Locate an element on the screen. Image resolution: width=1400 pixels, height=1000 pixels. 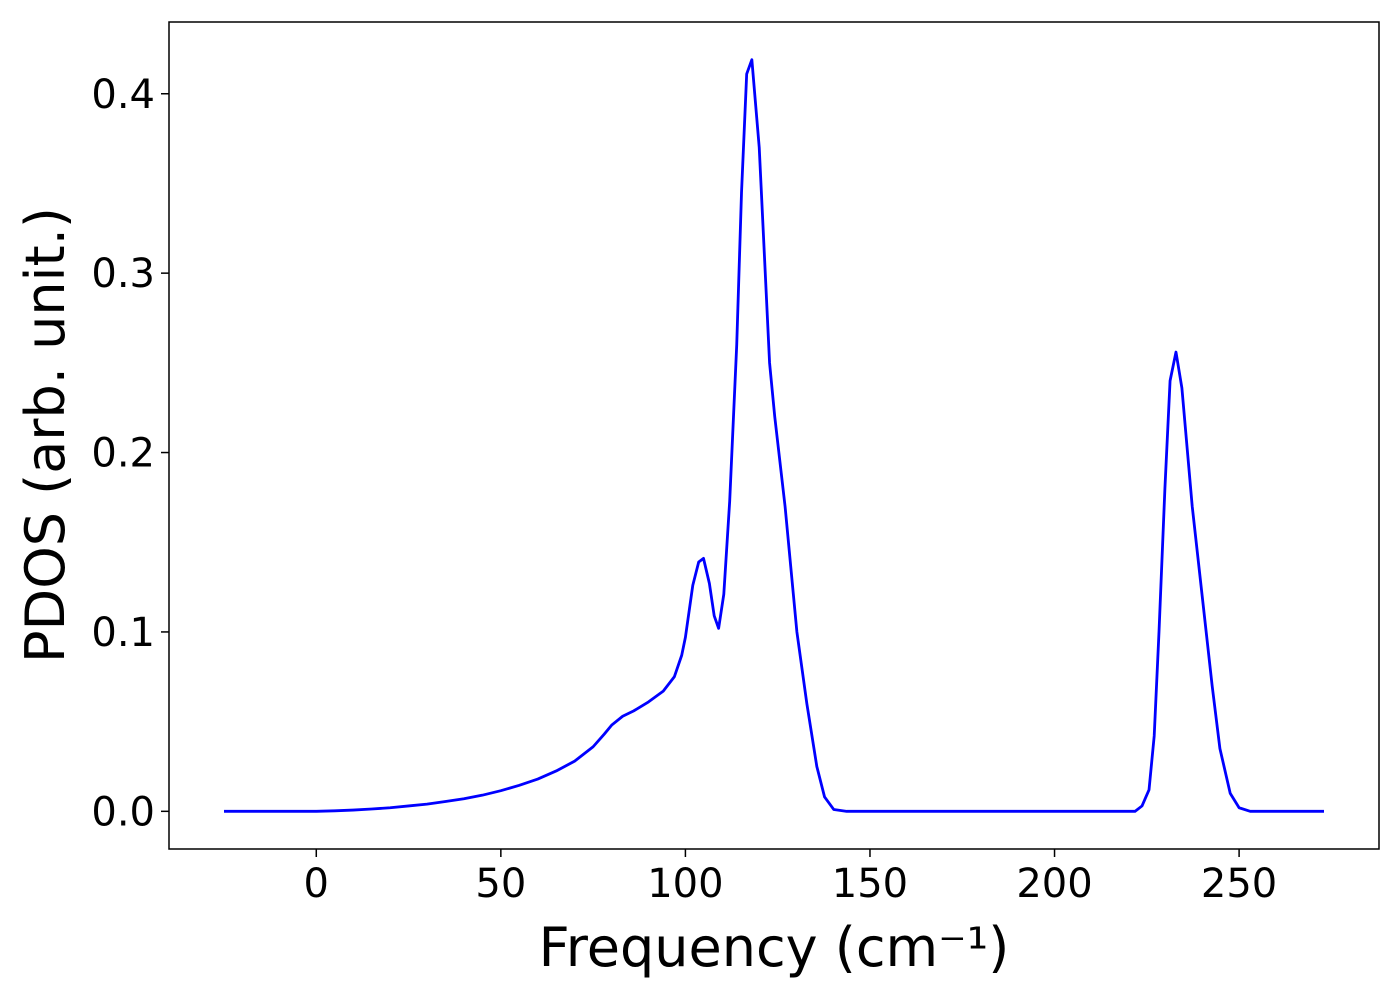
x-tick-label: 100 is located at coordinates (685, 884).